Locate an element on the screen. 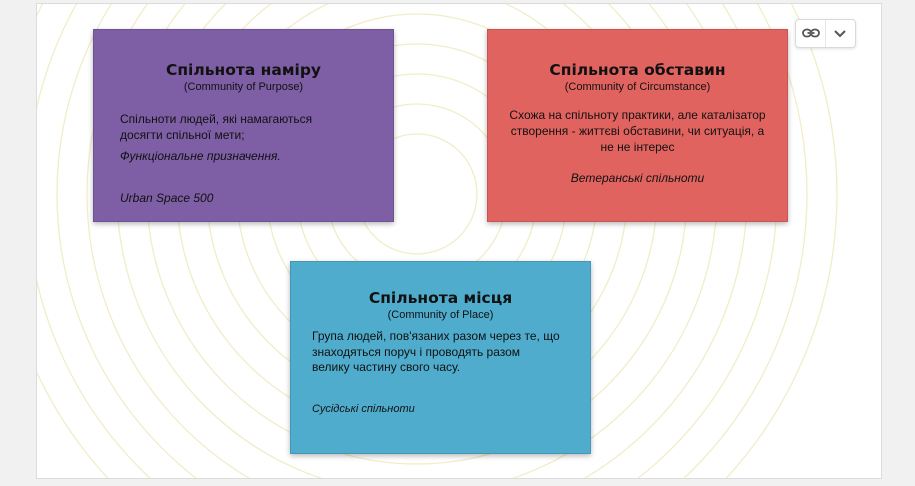  chevron-down-icon is located at coordinates (840, 34).